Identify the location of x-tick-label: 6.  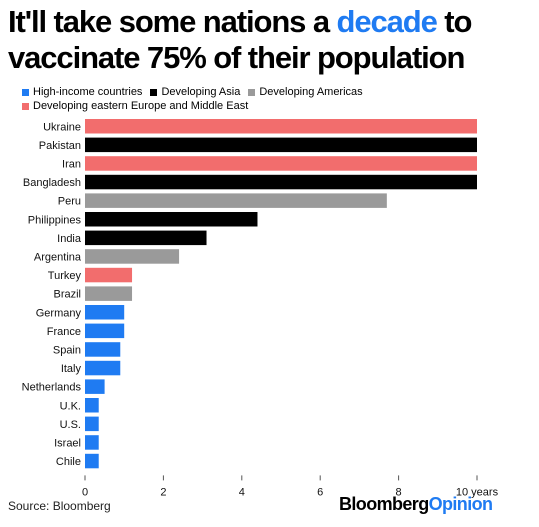
(320, 492).